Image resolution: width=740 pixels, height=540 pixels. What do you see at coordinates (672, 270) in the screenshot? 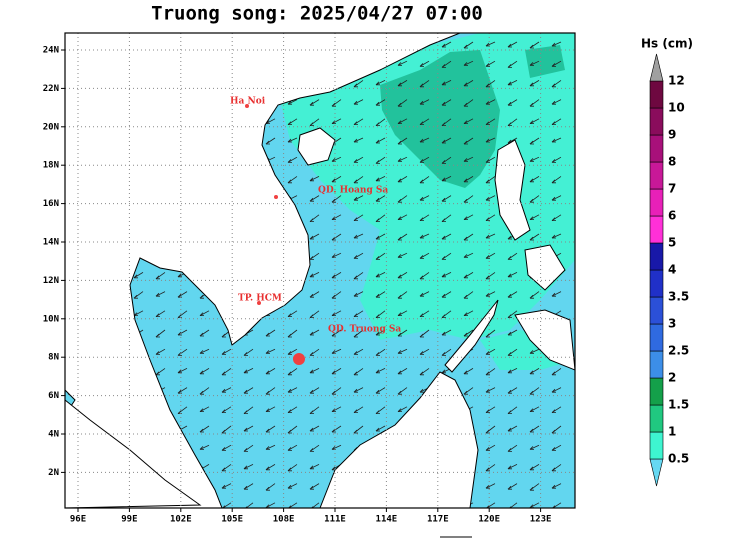
I see `colorbar-label: 4` at bounding box center [672, 270].